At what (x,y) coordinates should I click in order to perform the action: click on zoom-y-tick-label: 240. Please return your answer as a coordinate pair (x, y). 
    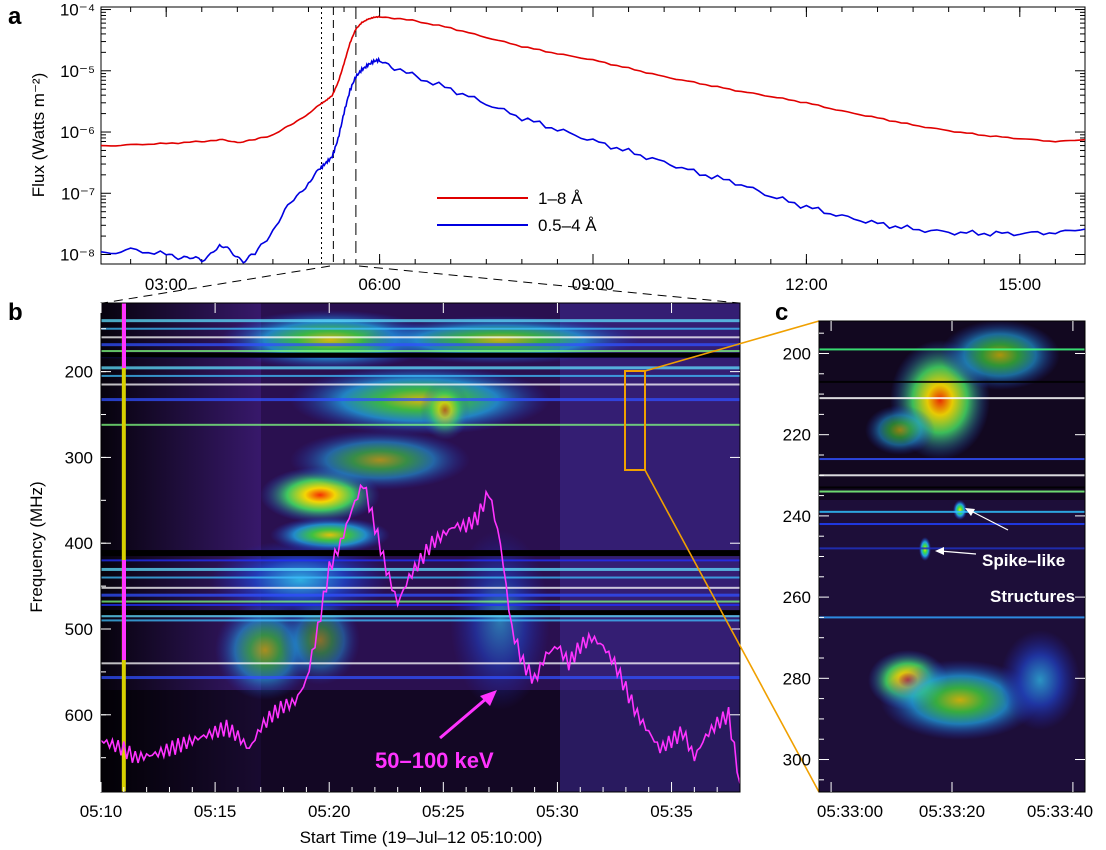
    Looking at the image, I should click on (797, 516).